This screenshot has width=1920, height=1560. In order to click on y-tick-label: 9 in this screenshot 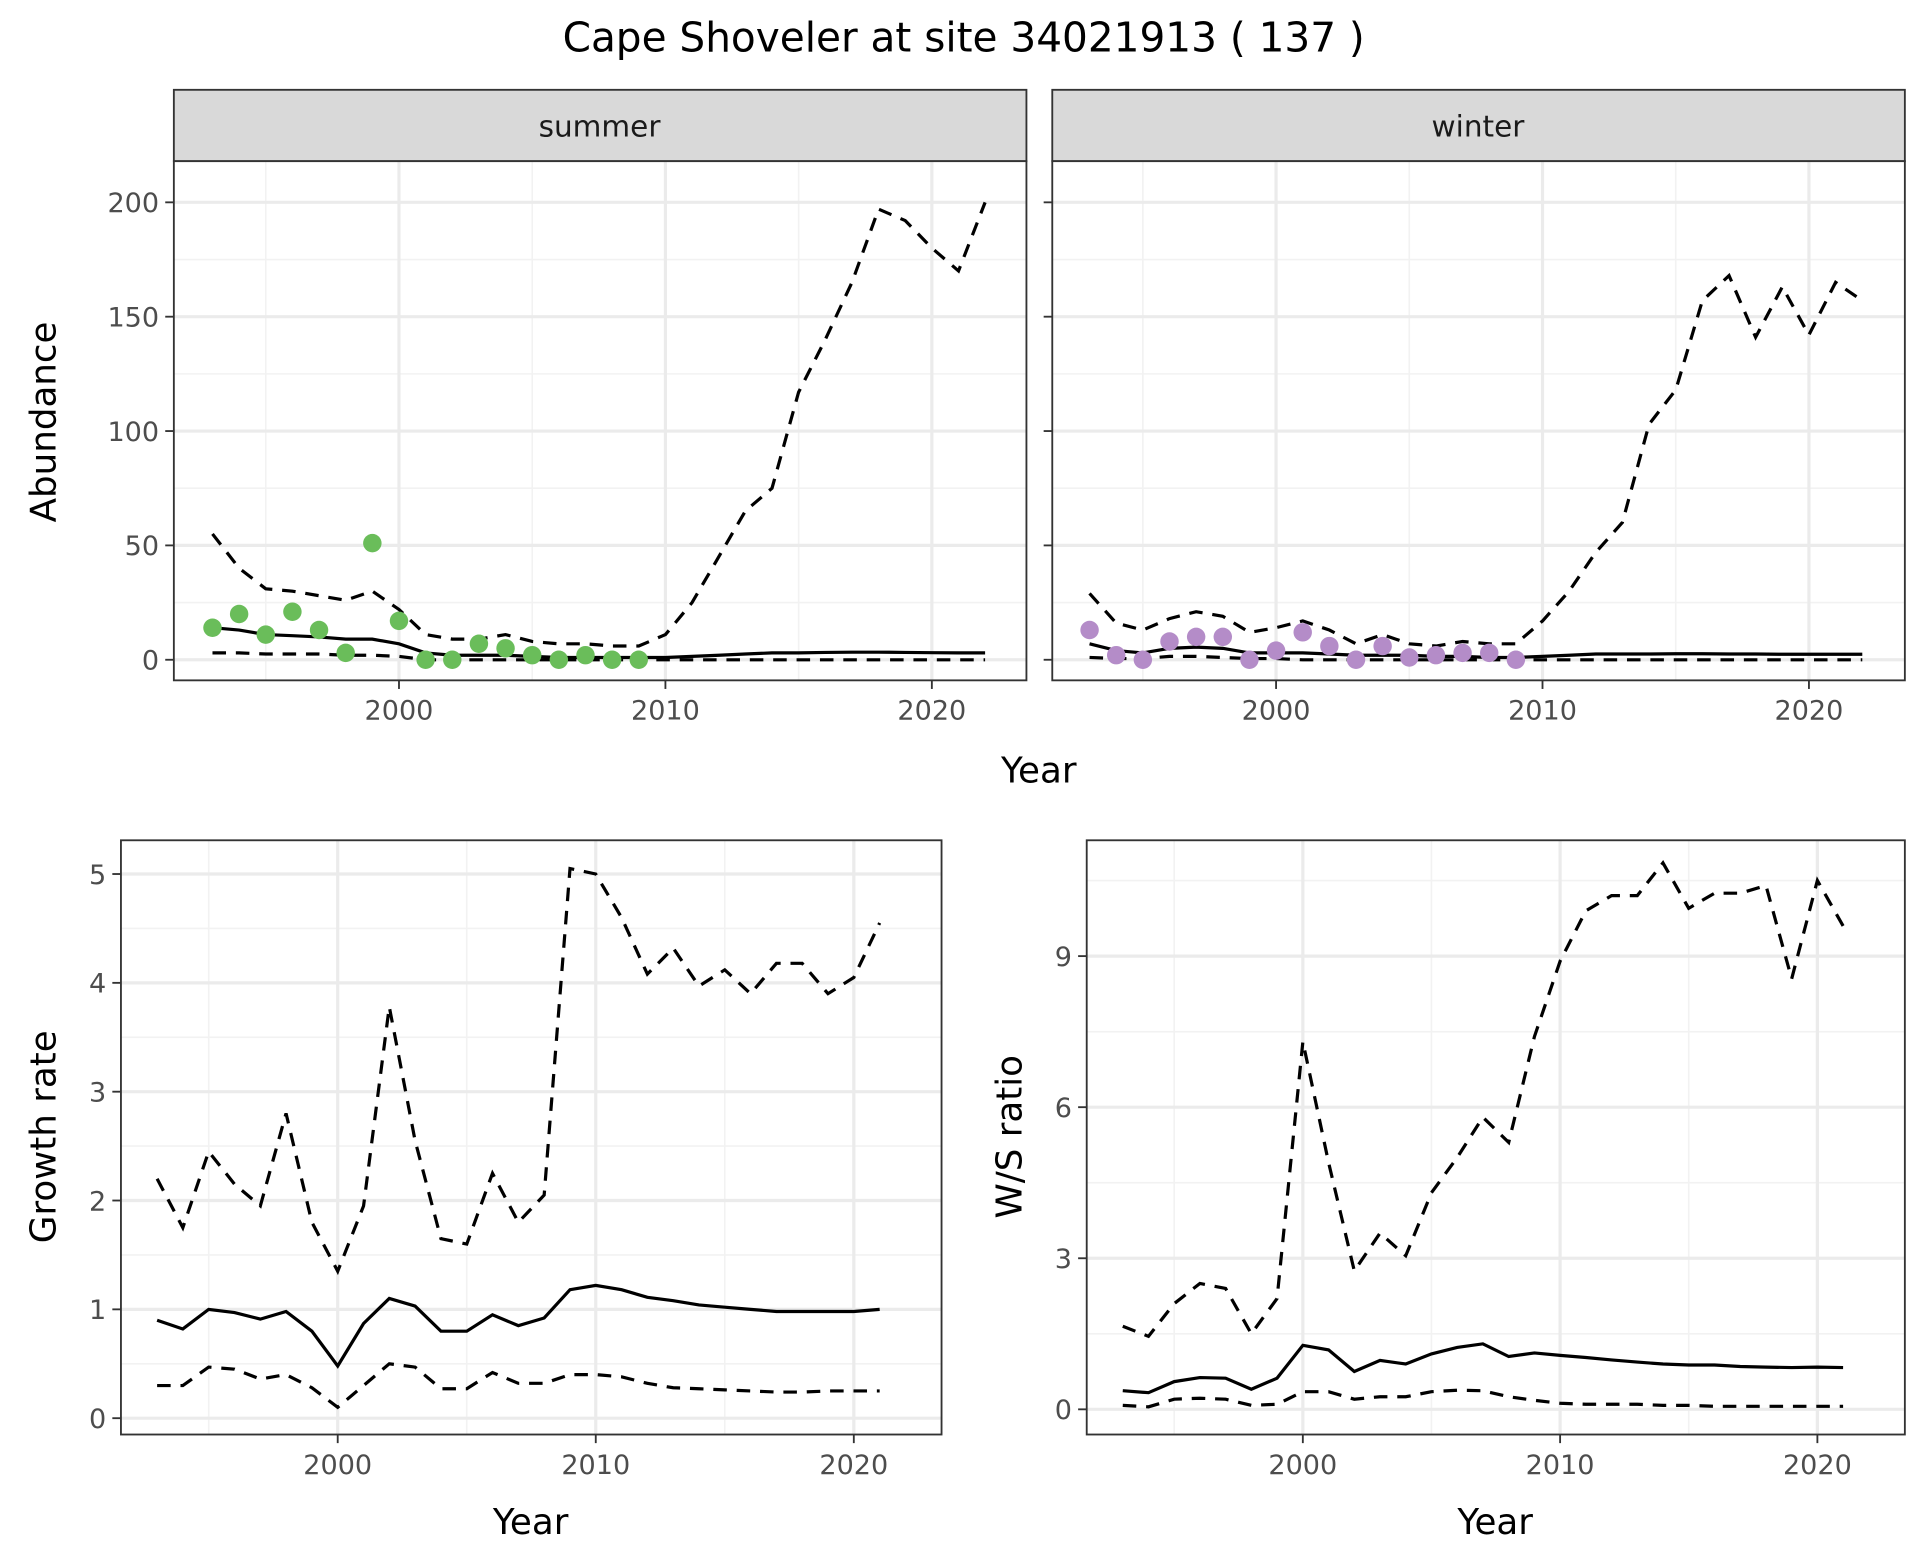, I will do `click(1063, 957)`.